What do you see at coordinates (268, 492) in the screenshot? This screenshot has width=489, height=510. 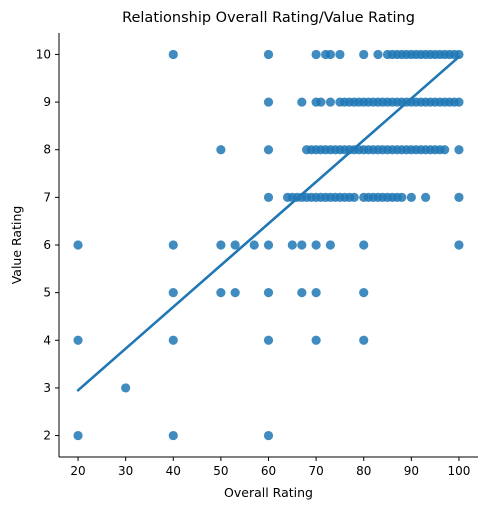 I see `x-axis-label: Overall Rating` at bounding box center [268, 492].